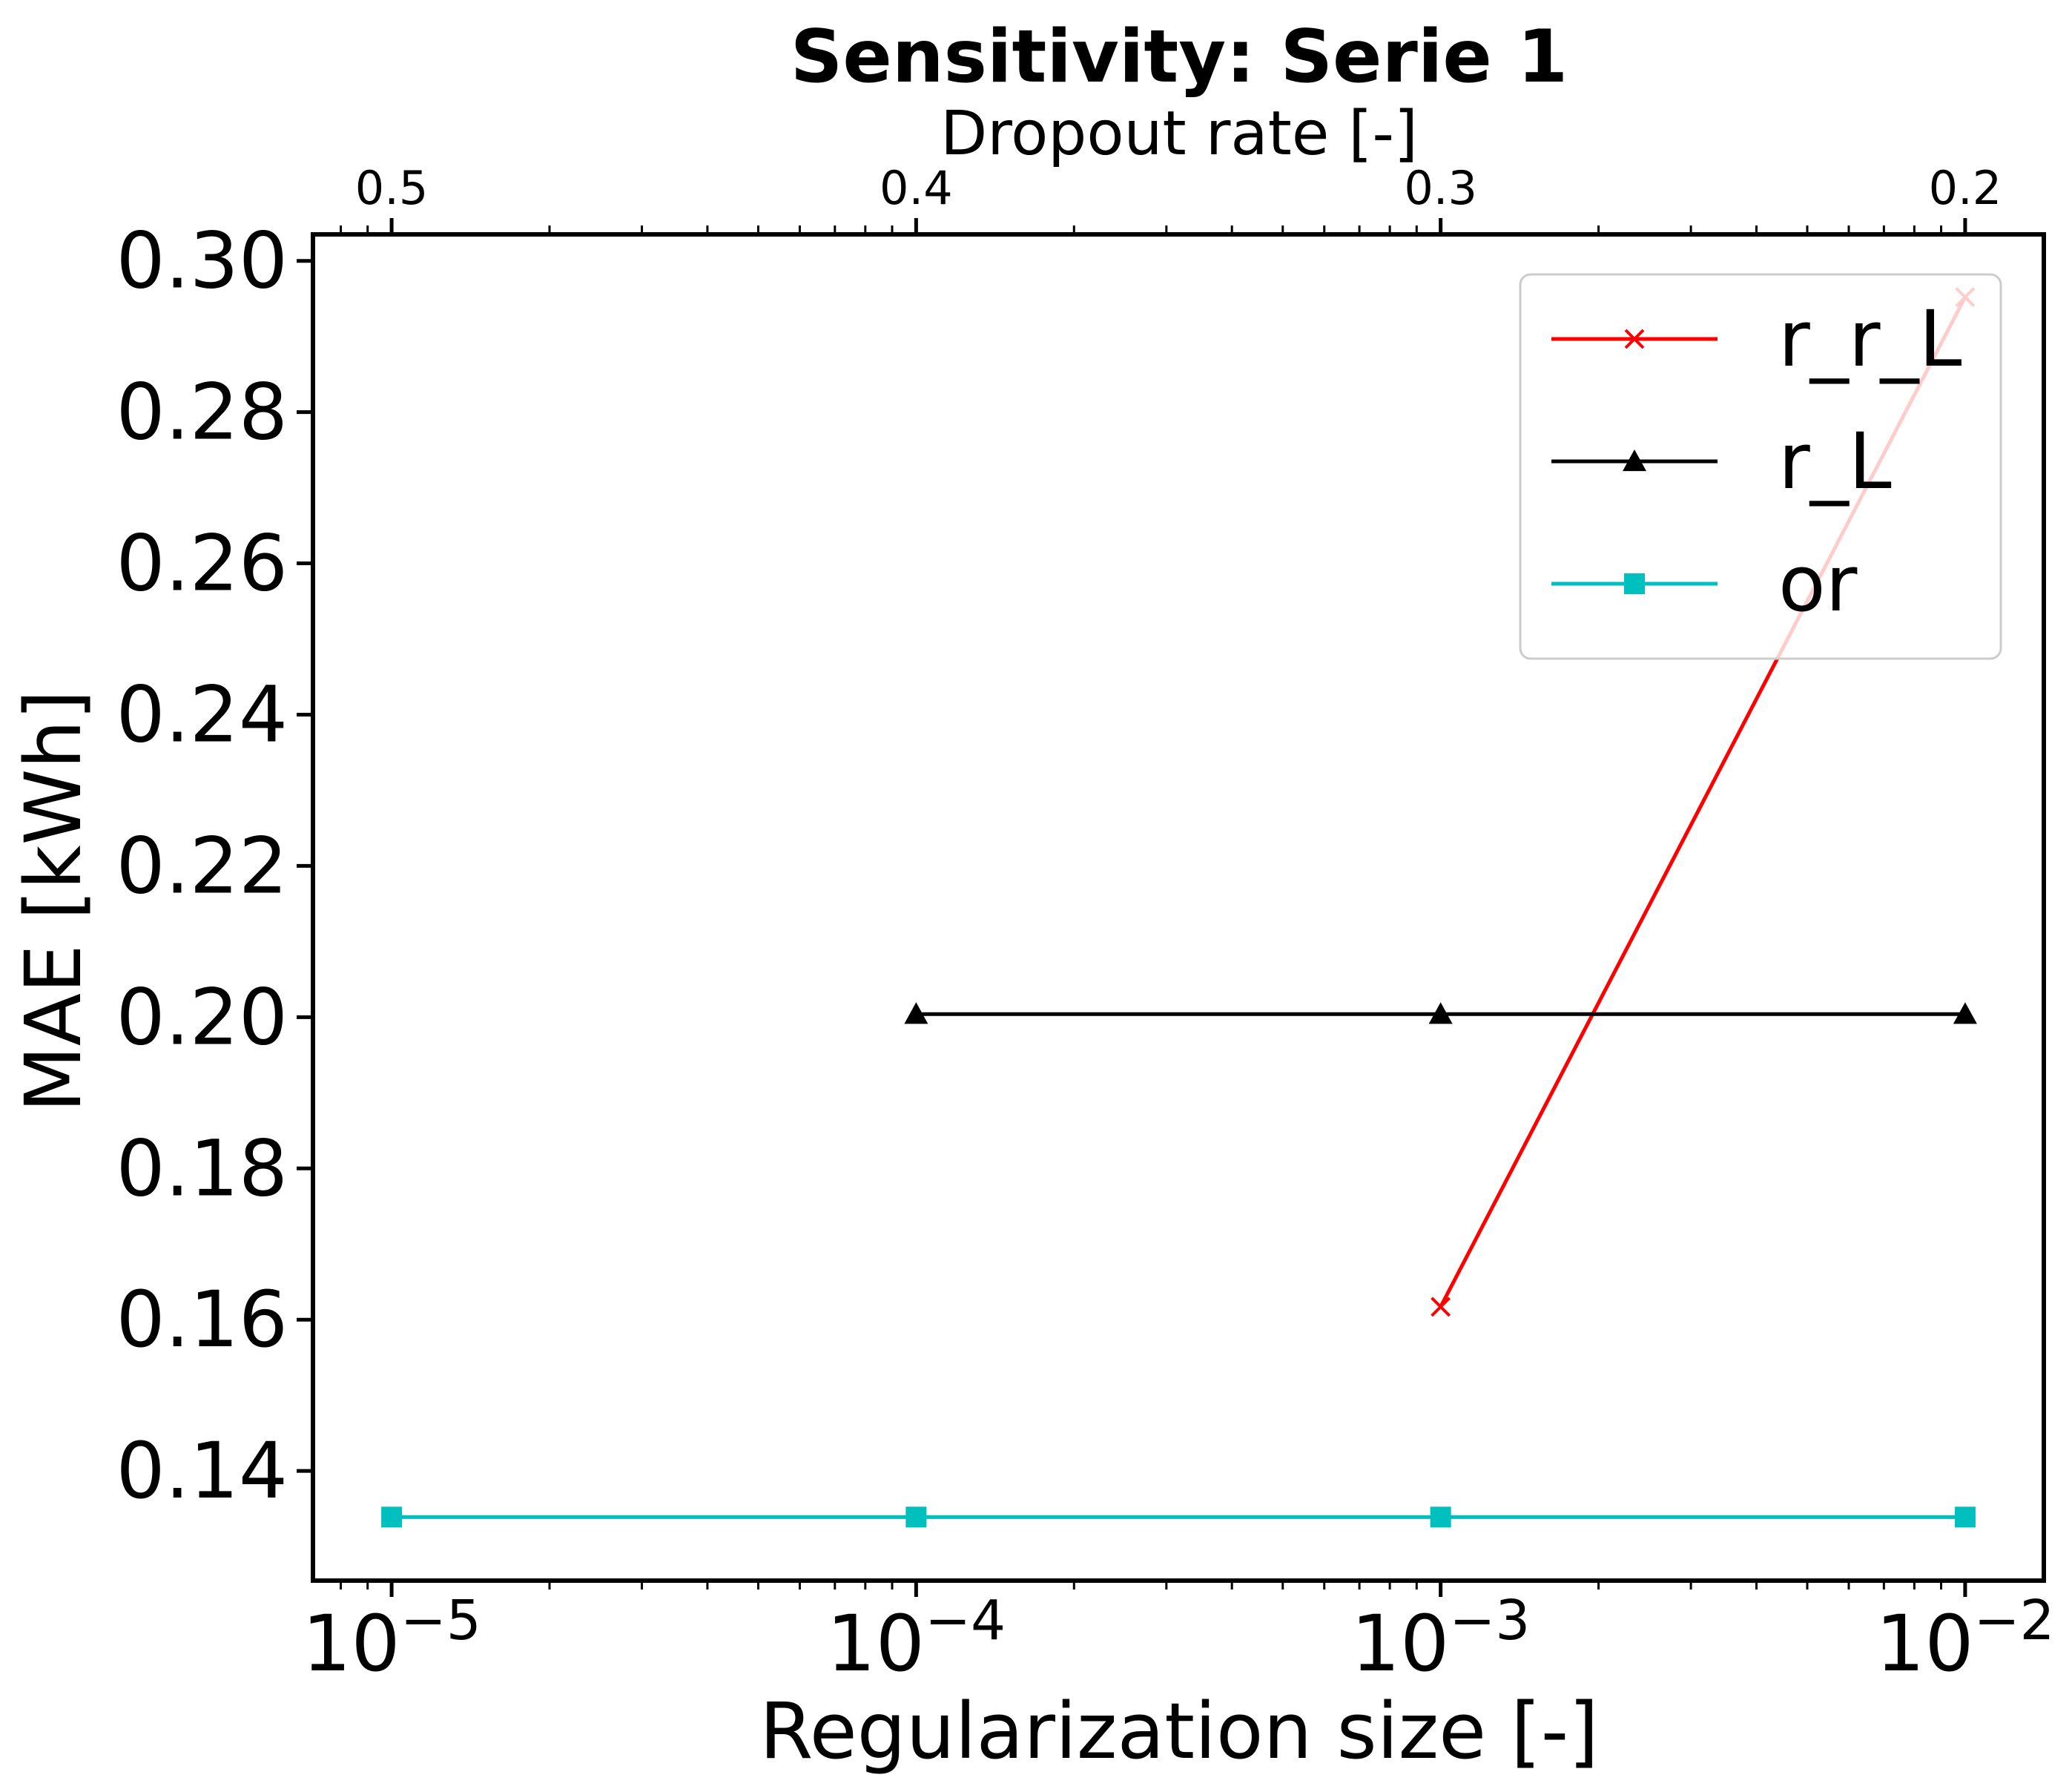 This screenshot has width=2072, height=1792. I want to click on legend-box, so click(1760, 467).